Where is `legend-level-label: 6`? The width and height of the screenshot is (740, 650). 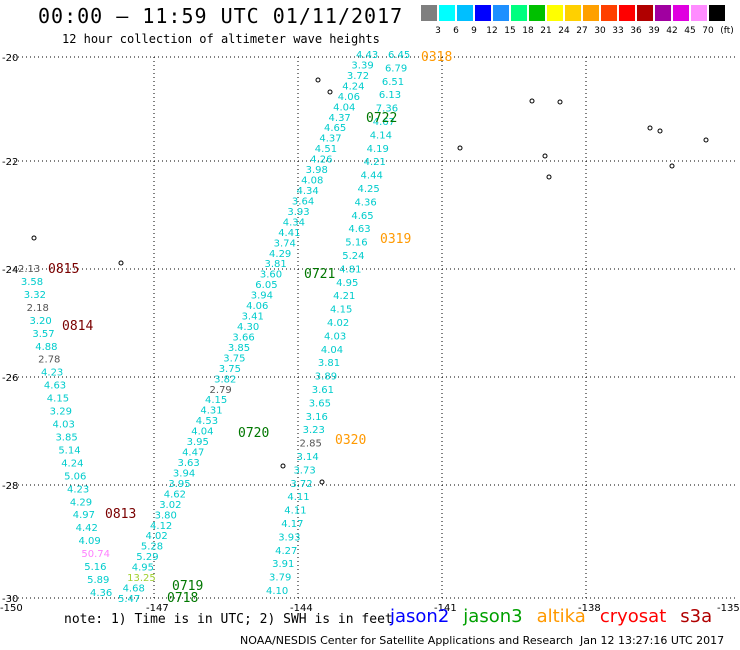 legend-level-label: 6 is located at coordinates (456, 31).